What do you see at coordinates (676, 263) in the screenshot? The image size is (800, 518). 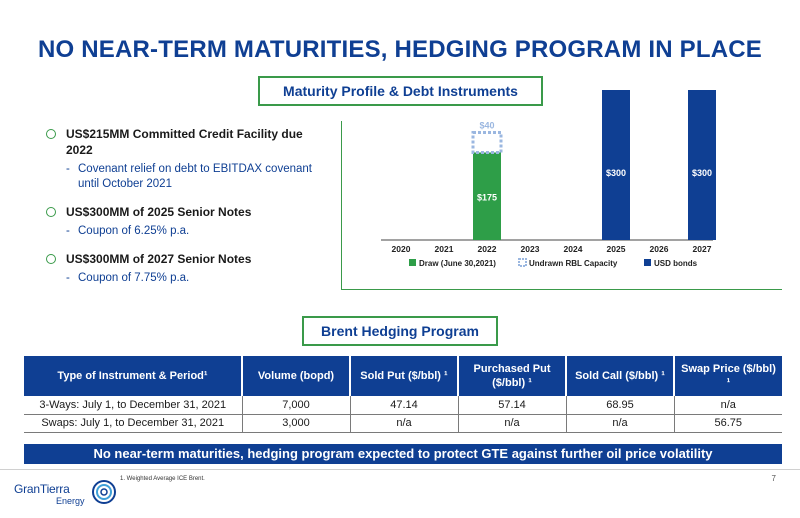 I see `legend-label: USD bonds` at bounding box center [676, 263].